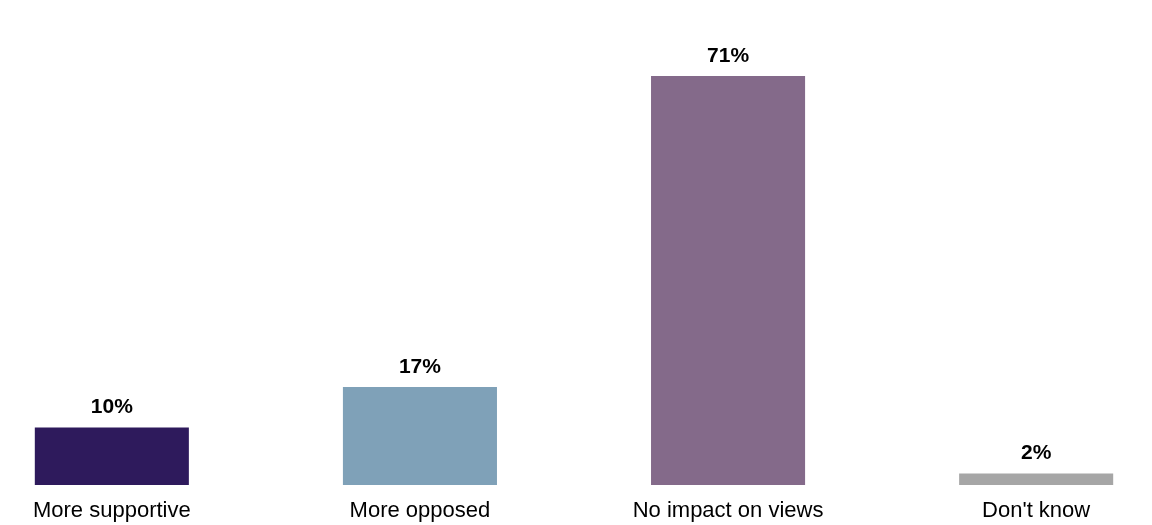 The width and height of the screenshot is (1152, 525). I want to click on x-tick-label: Don't know, so click(1036, 509).